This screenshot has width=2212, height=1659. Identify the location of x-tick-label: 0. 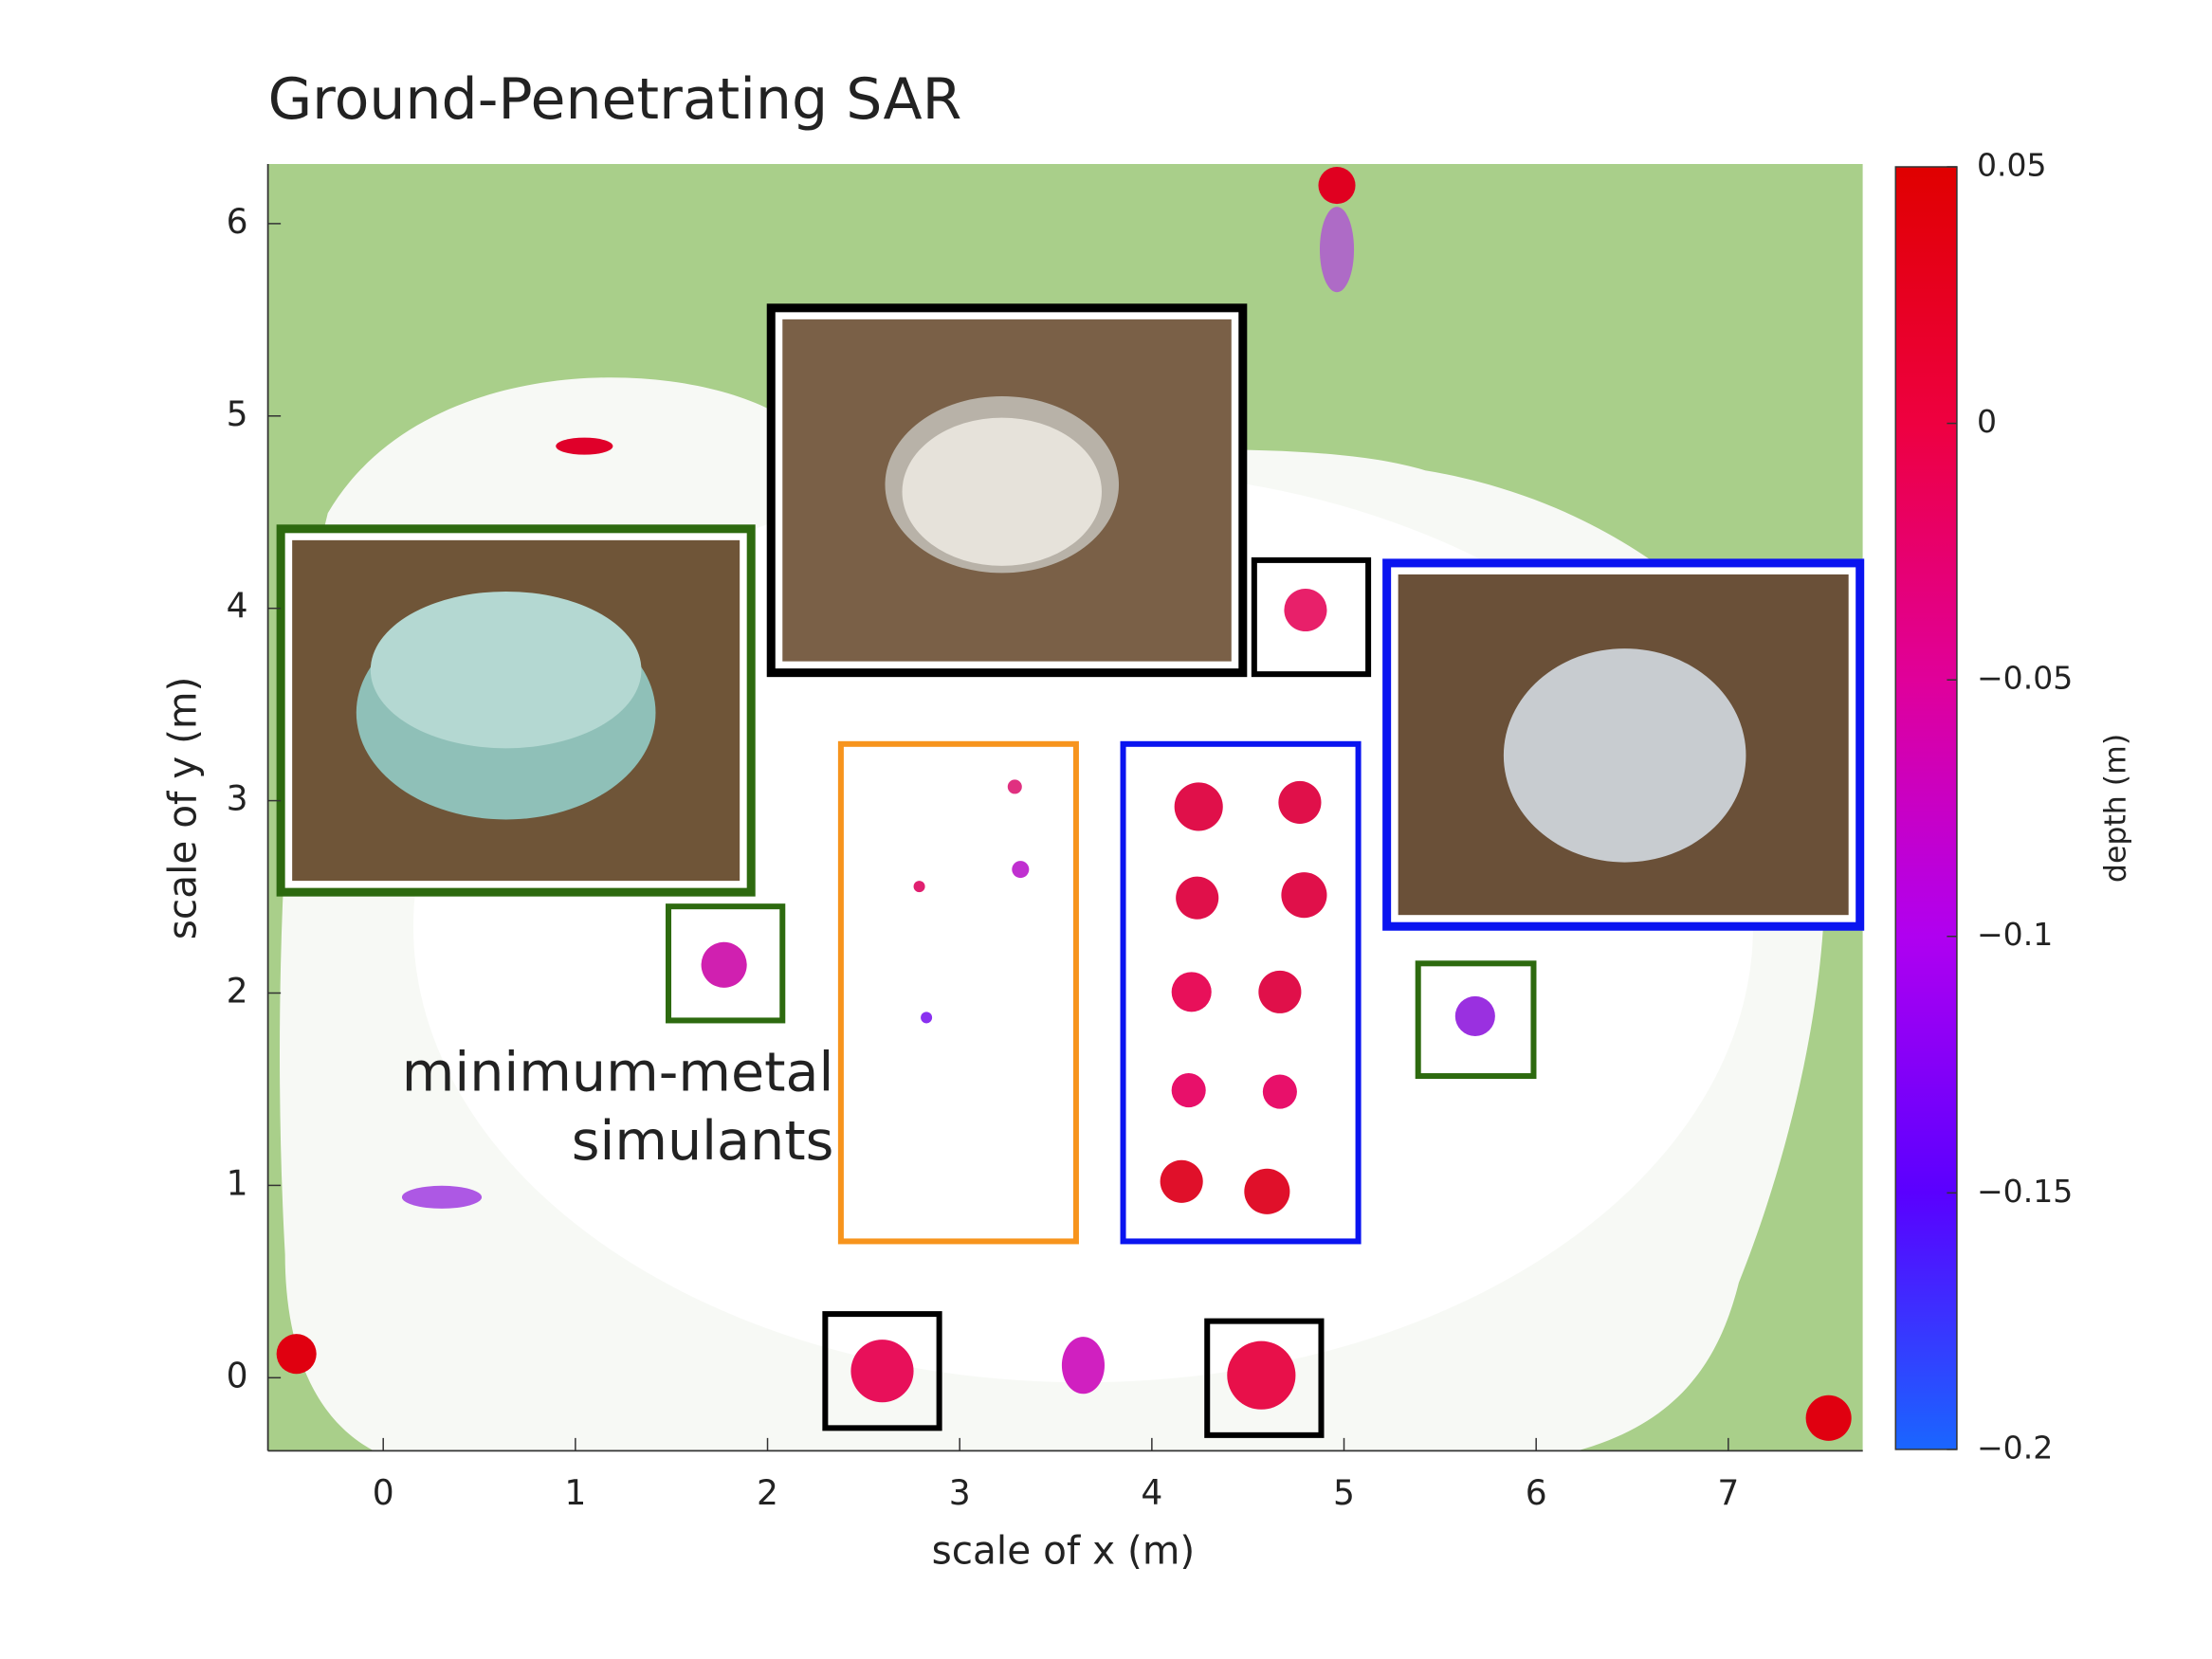
(383, 1493).